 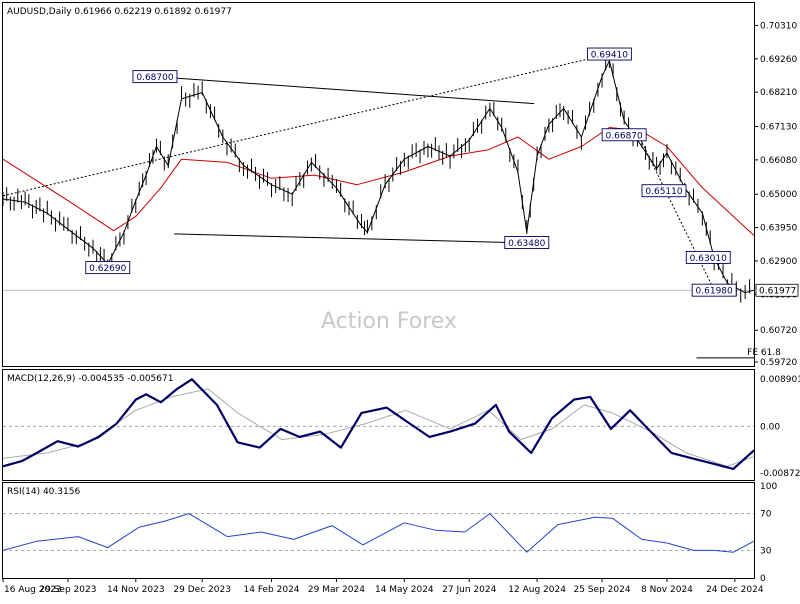 What do you see at coordinates (778, 26) in the screenshot?
I see `price-tick-label: 0.70310` at bounding box center [778, 26].